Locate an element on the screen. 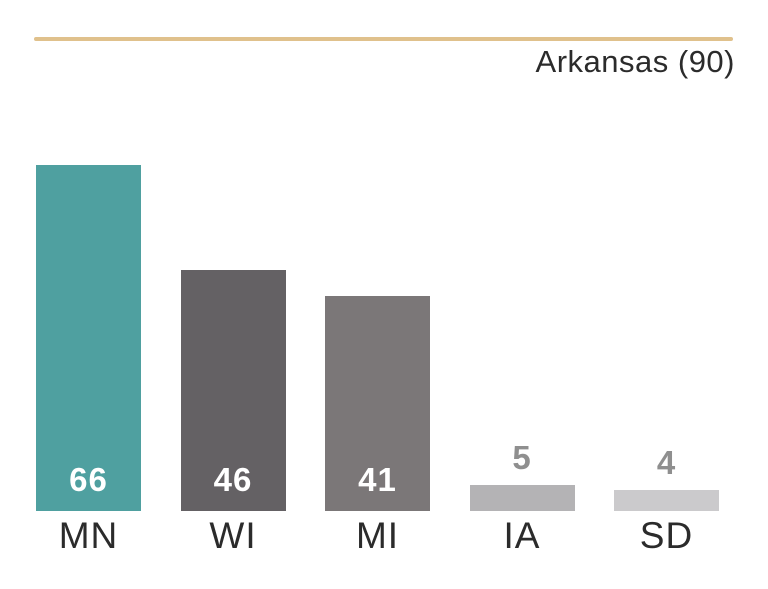 This screenshot has height=589, width=768. bar-group-MI: 41 MI is located at coordinates (377, 277).